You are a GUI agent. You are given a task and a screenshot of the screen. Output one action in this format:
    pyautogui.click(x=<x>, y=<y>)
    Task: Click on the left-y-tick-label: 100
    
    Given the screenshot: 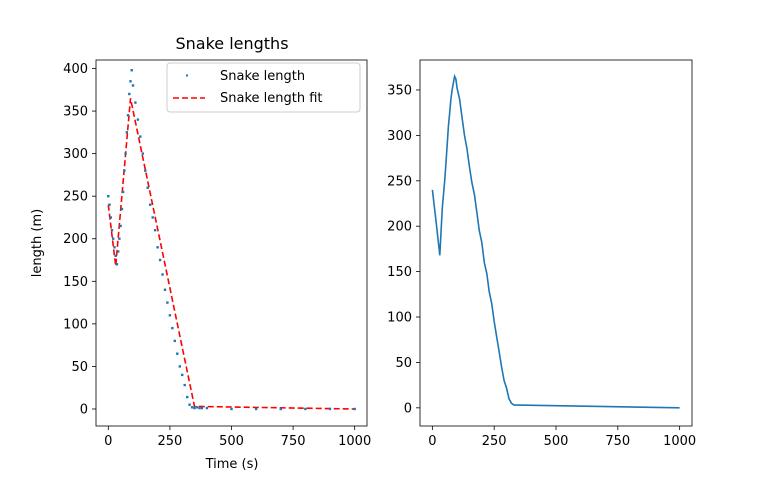 What is the action you would take?
    pyautogui.click(x=75, y=324)
    